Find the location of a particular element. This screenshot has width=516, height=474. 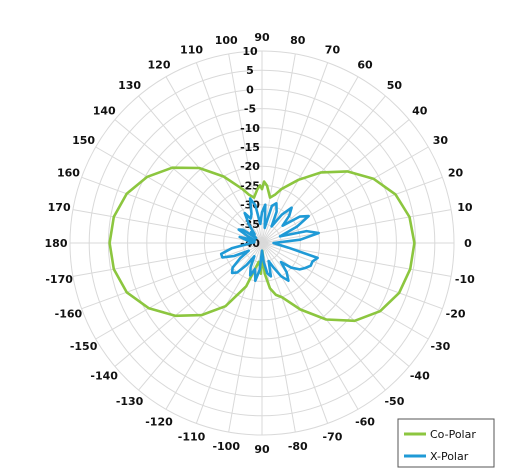

angle-tick-label: -130 is located at coordinates (130, 401).